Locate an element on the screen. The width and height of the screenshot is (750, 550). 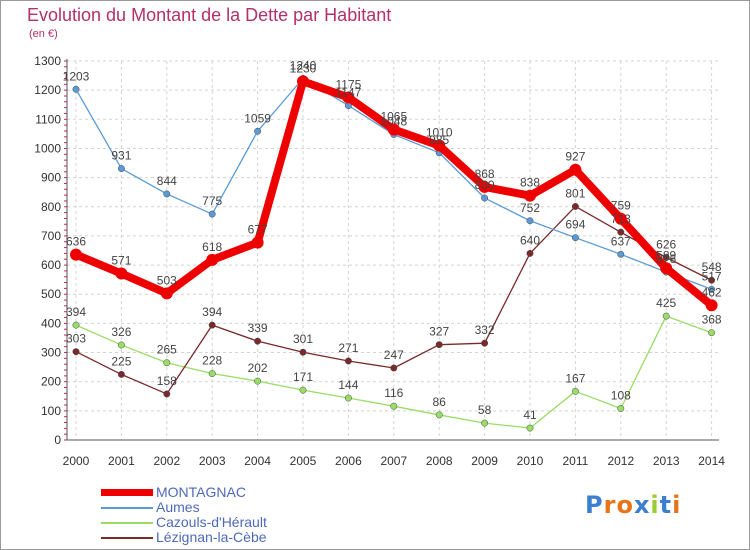
data-label-cazouls: 108 is located at coordinates (621, 396).